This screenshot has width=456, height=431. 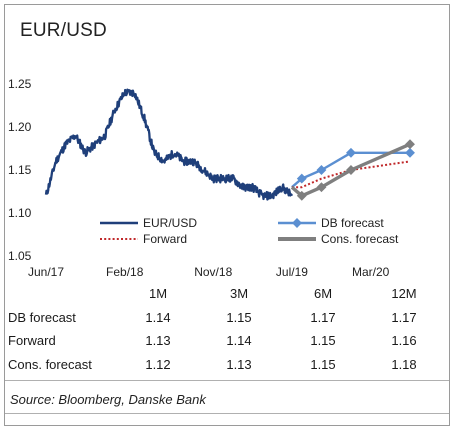 I want to click on forward-series-line, so click(x=351, y=174).